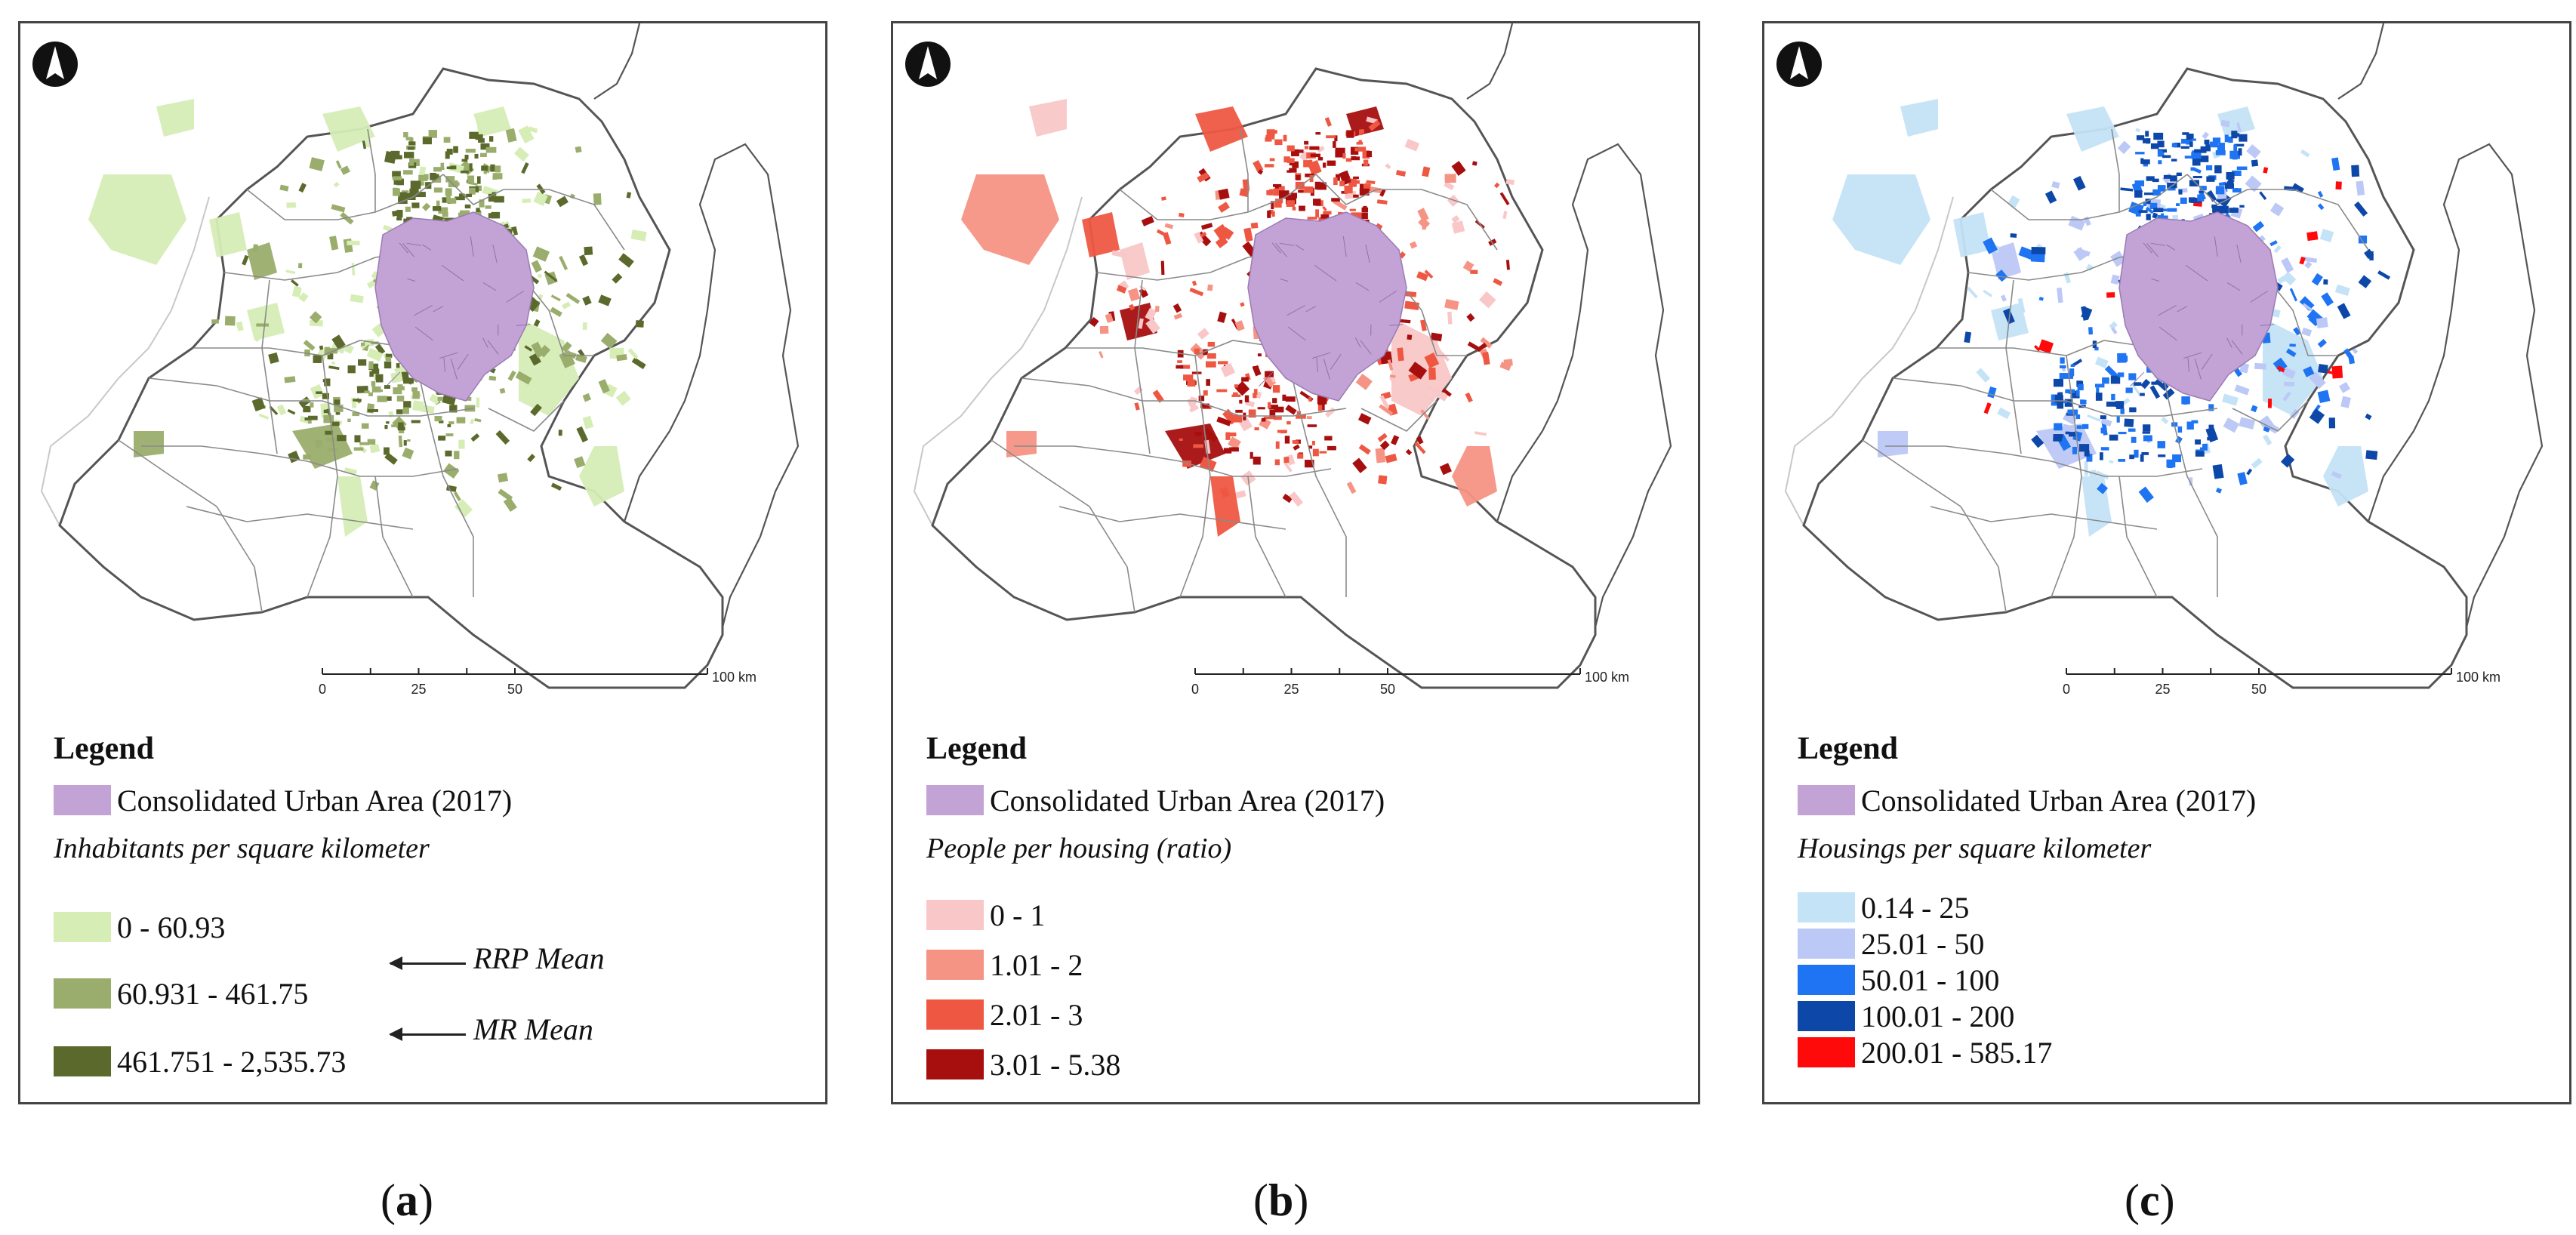  Describe the element at coordinates (1869, 361) in the screenshot. I see `neighbor-boundary` at that location.